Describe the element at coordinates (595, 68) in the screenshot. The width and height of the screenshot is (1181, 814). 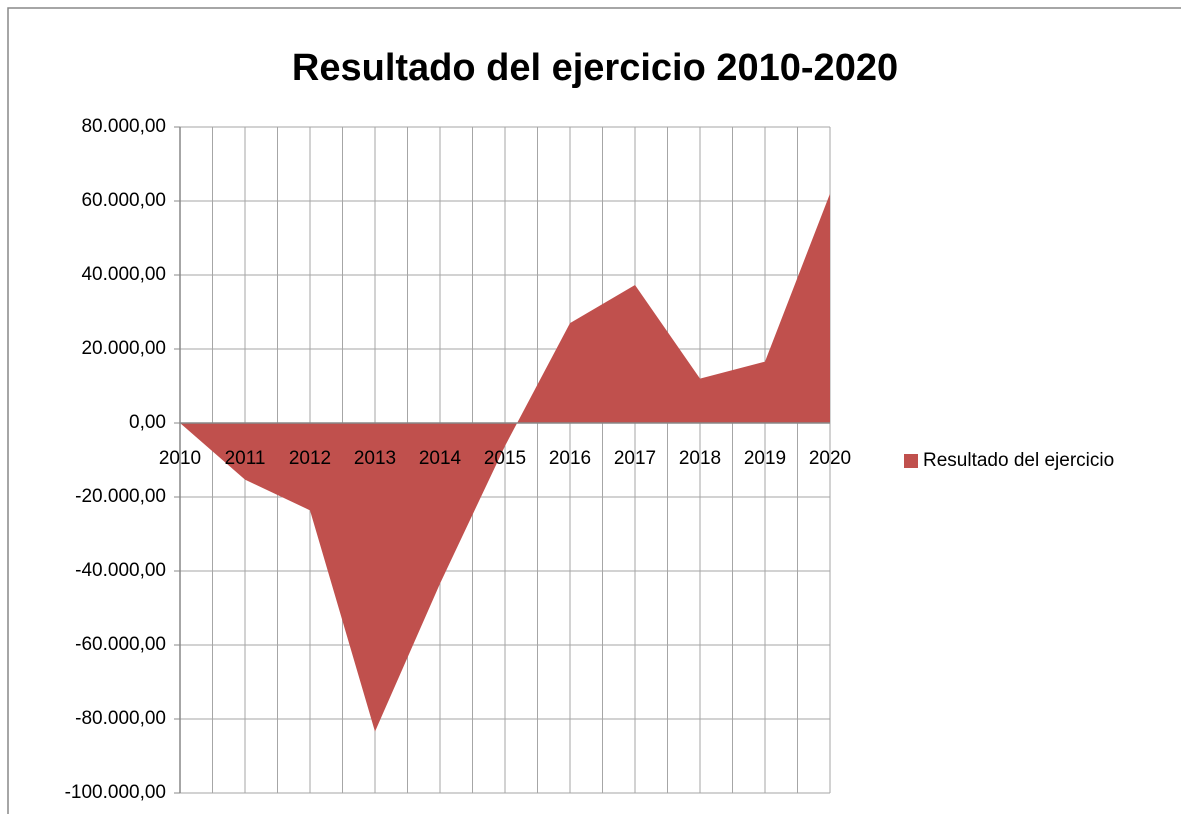
I see `chart-title: Resultado del ejercicio 2010-2020` at that location.